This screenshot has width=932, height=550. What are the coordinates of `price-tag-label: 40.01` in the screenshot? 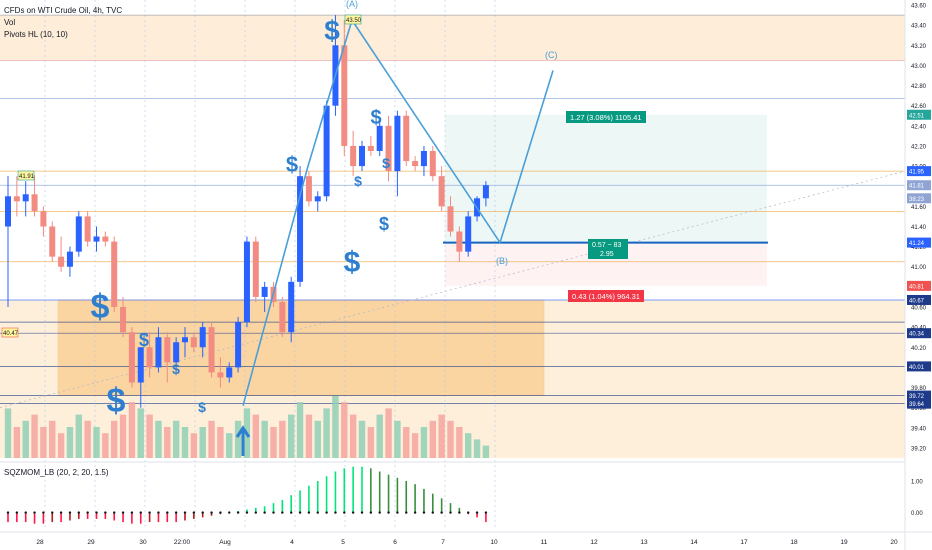 It's located at (917, 368).